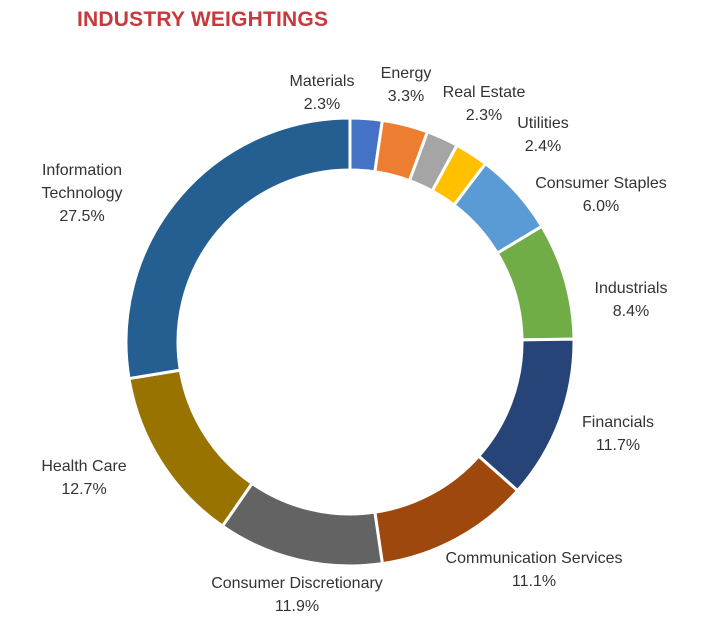 The height and width of the screenshot is (634, 713). I want to click on data-label-consumer-staples: Consumer Staples 6.0%, so click(601, 195).